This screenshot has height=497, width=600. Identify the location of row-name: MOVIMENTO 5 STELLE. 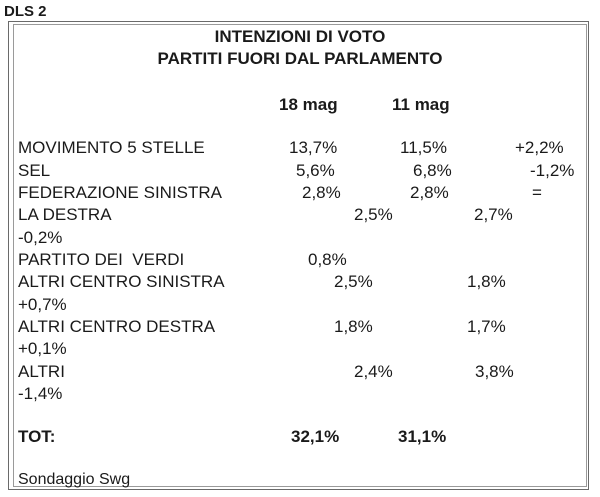
(111, 147).